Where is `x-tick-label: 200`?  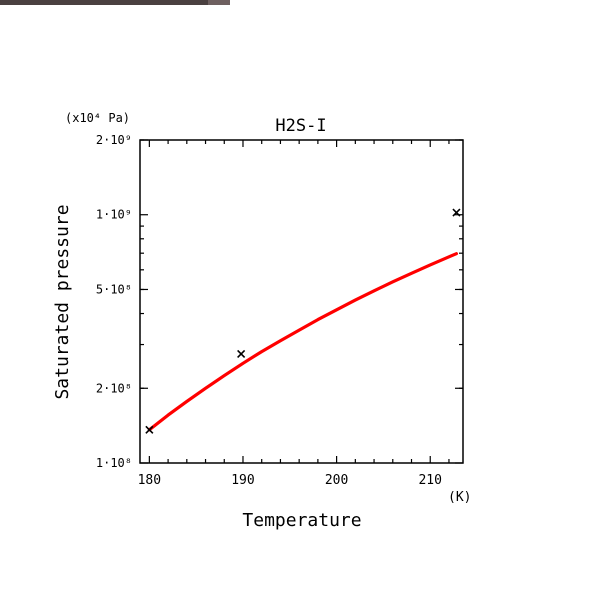 x-tick-label: 200 is located at coordinates (336, 480).